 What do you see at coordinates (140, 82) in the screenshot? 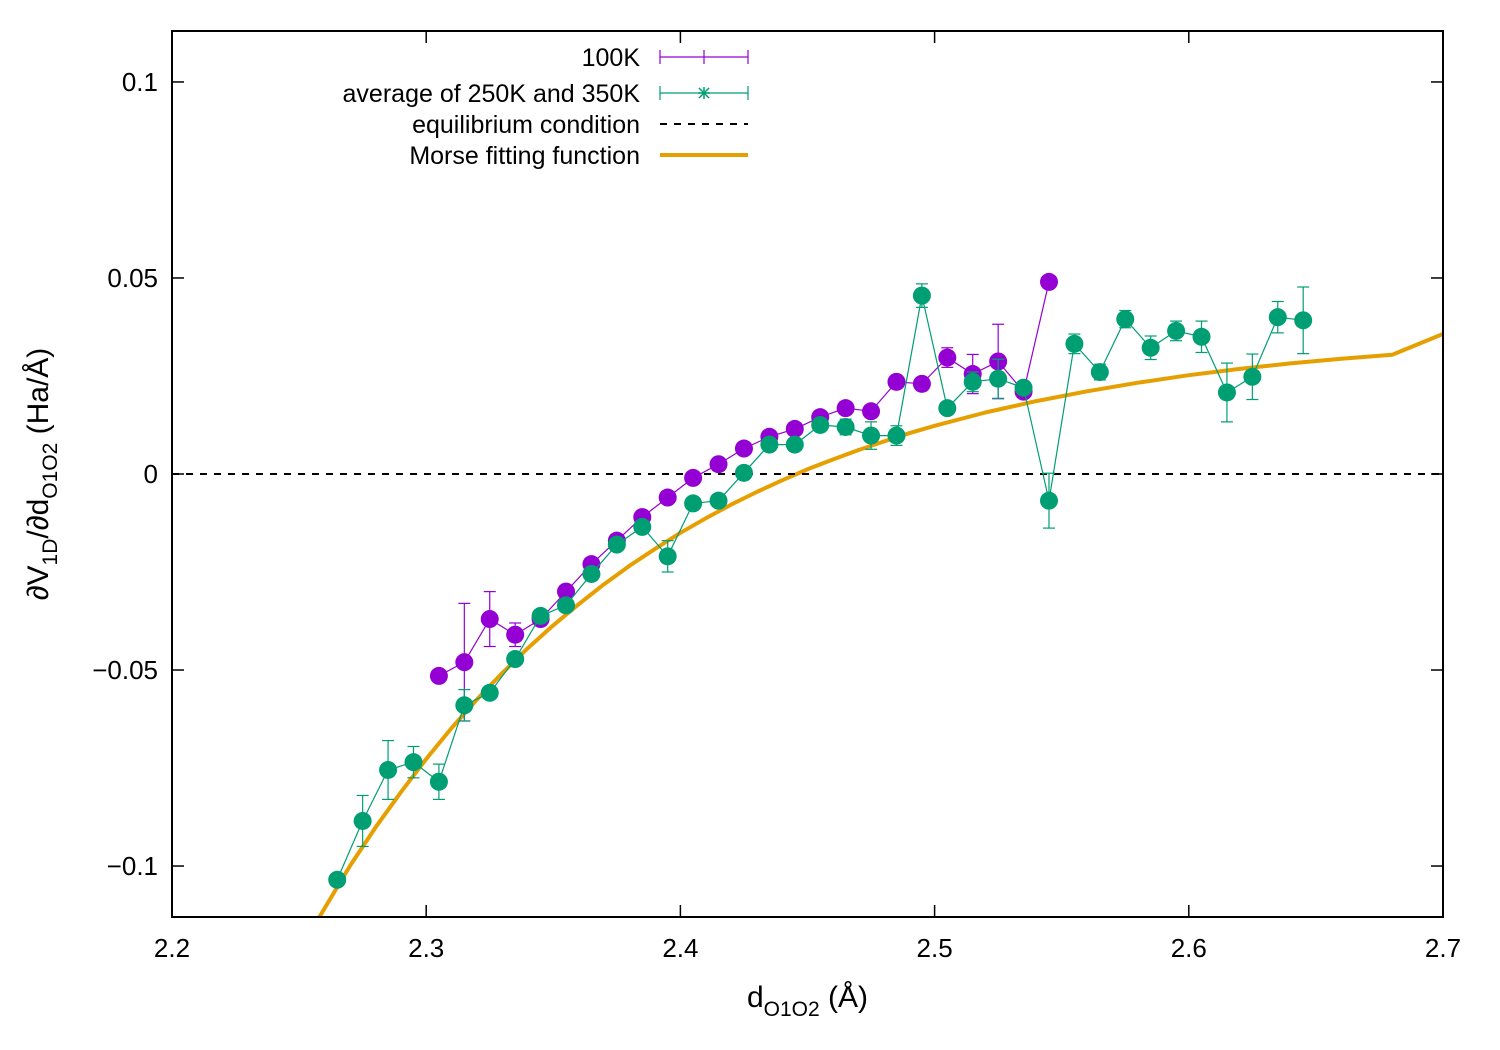
I see `y-tick-label: 0.1` at bounding box center [140, 82].